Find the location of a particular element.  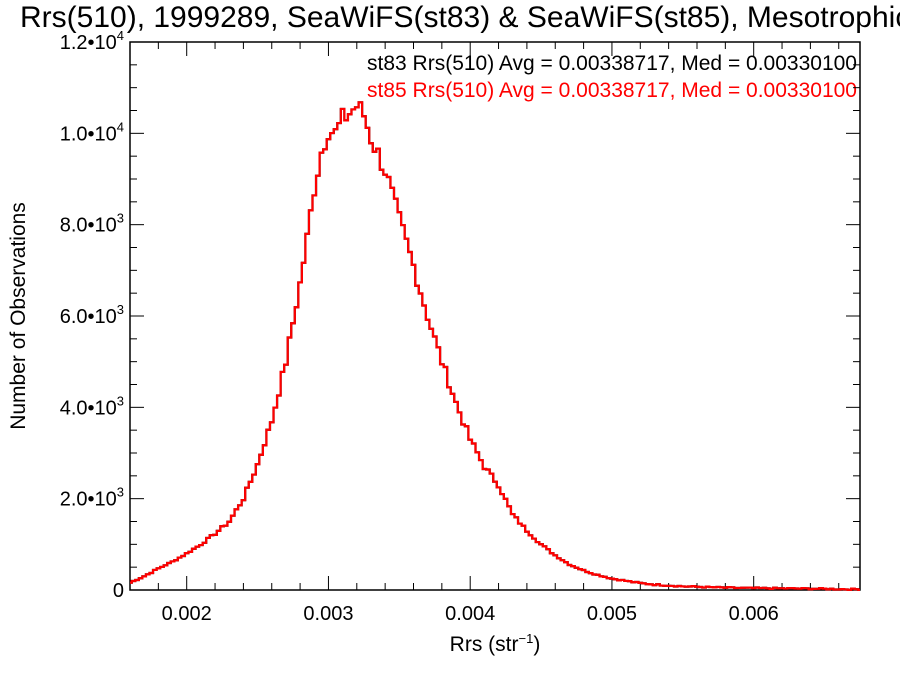

x-tick-label: 0.005 is located at coordinates (612, 614).